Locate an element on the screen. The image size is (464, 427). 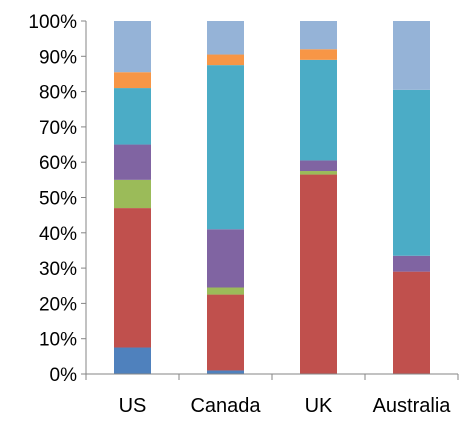
y-tick-label: 100% is located at coordinates (52, 22).